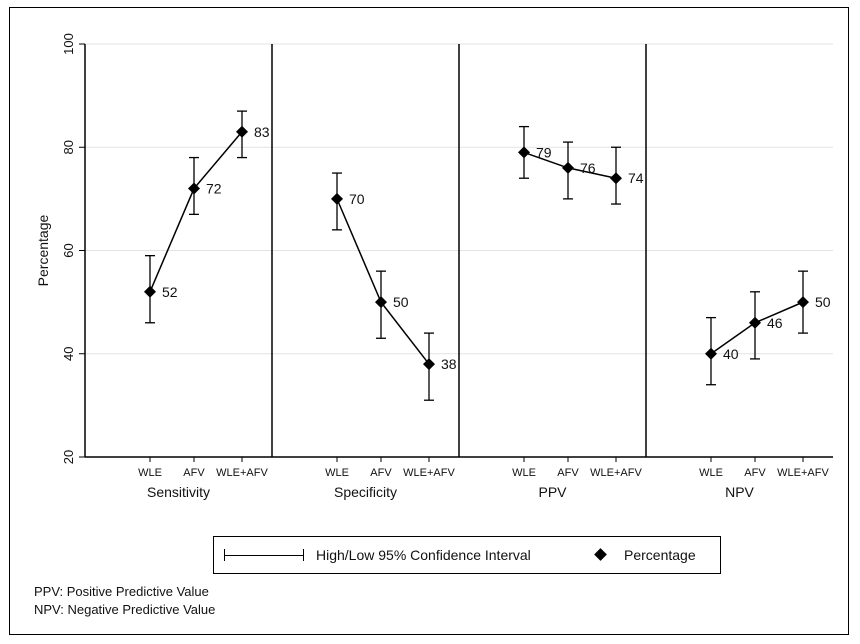 This screenshot has height=644, width=860. I want to click on panel-label: Sensitivity, so click(178, 492).